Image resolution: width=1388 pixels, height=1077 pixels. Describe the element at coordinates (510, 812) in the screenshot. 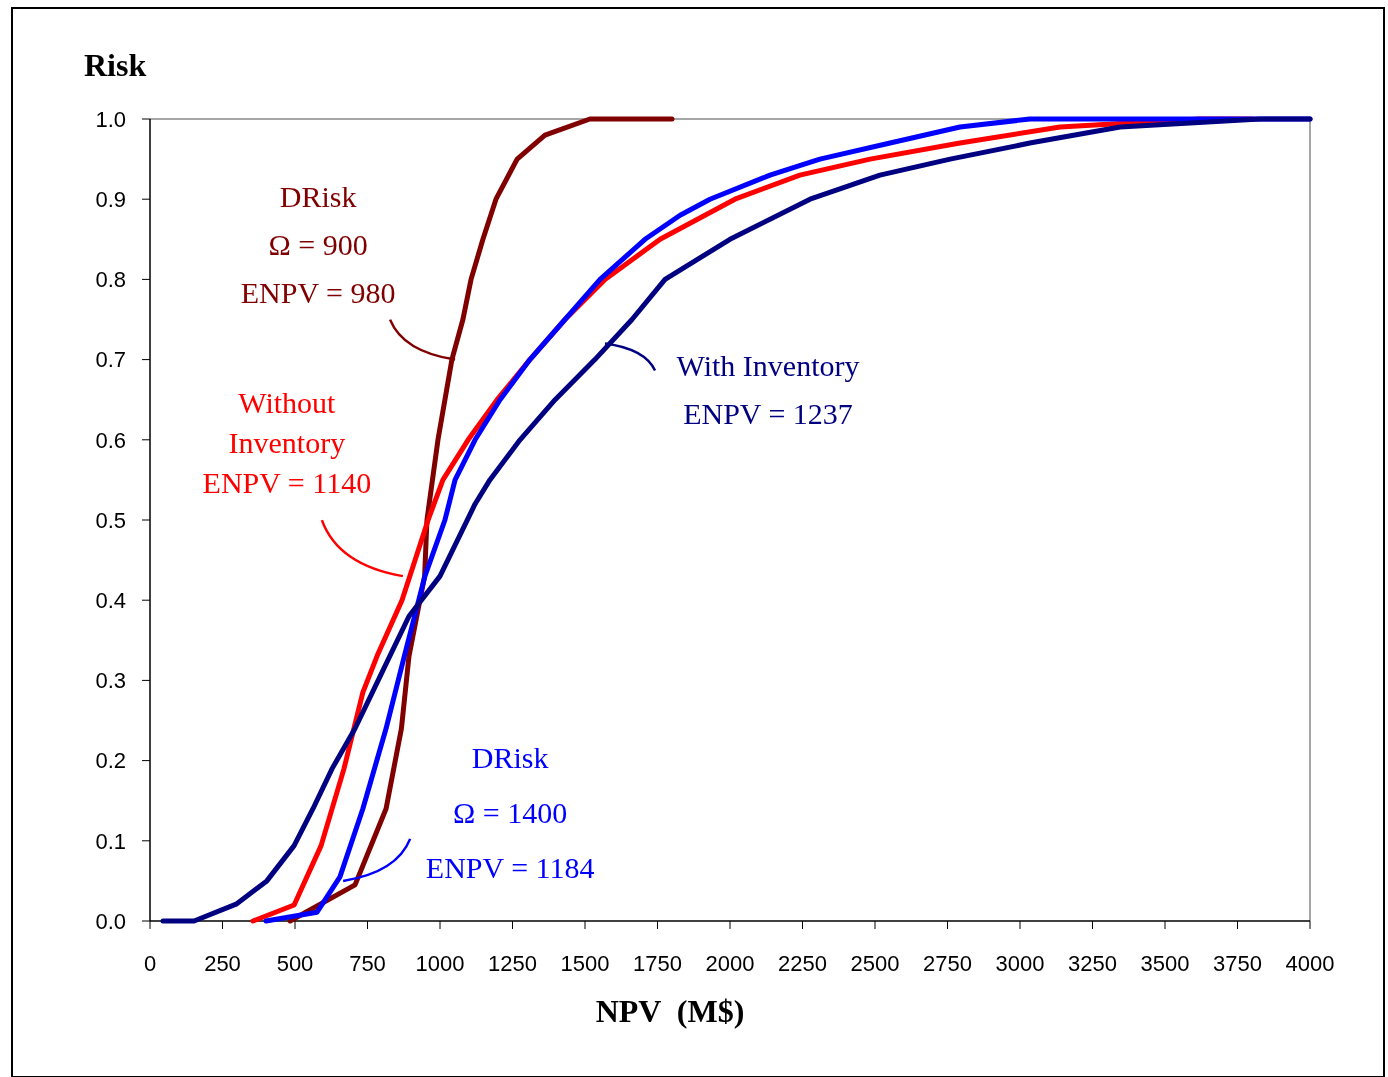

I see `annotation: DRisk Ω = 1400 ENPV = 1184` at that location.